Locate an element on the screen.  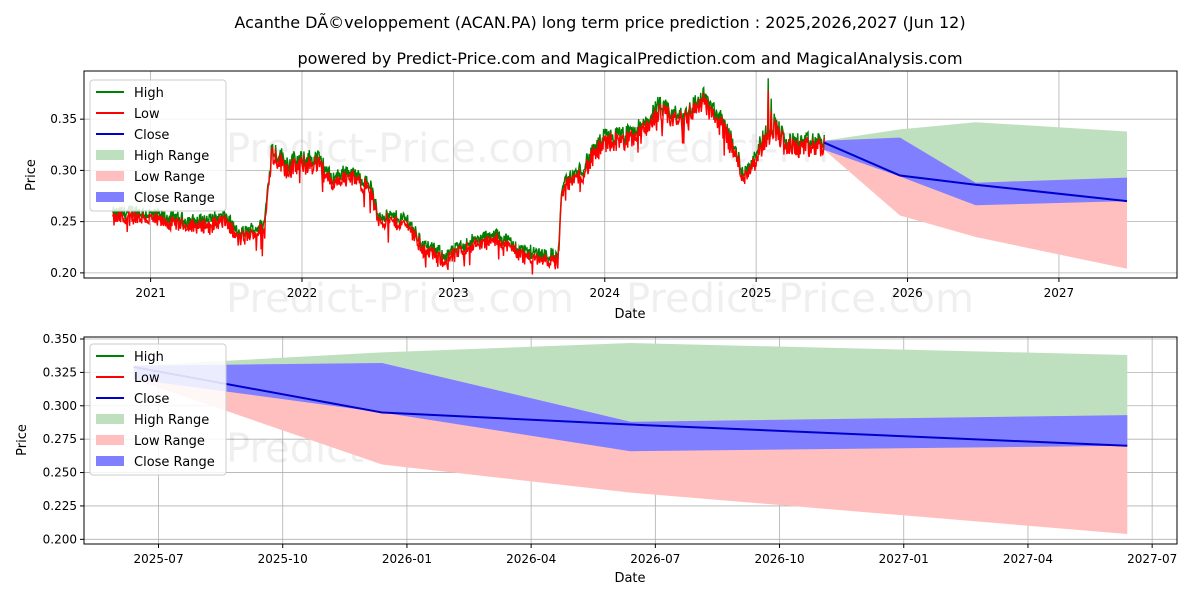
x-tick-label: 2021 is located at coordinates (150, 293).